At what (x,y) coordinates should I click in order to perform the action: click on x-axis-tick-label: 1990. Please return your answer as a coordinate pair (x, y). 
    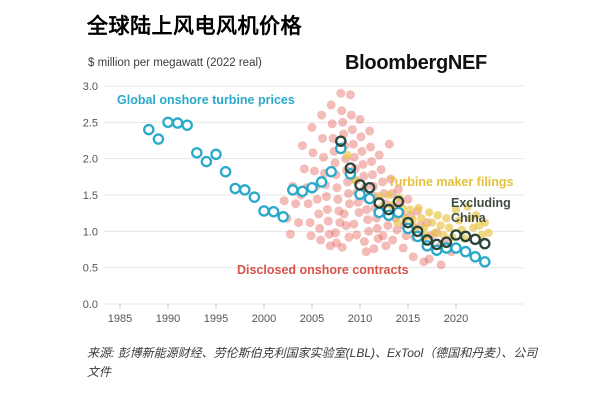
    Looking at the image, I should click on (168, 319).